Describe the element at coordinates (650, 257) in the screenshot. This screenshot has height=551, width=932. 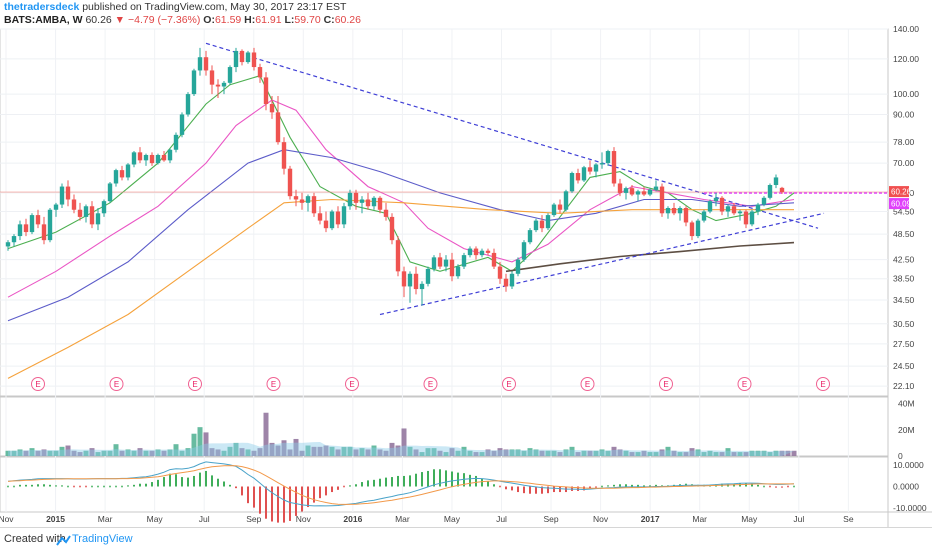
I see `moving-average-line` at that location.